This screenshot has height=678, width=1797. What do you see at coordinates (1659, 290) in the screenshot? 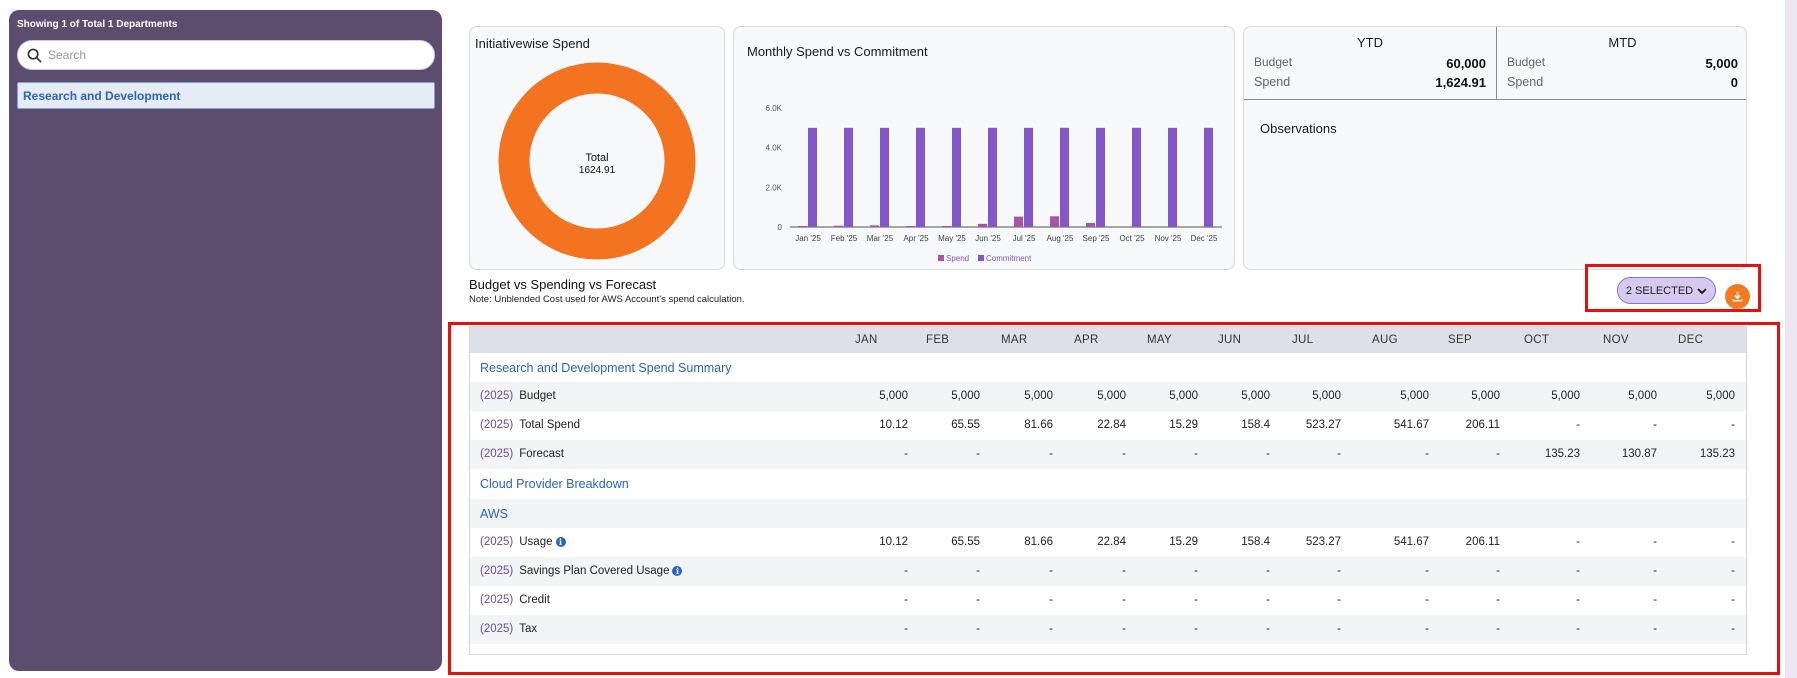
I see `selected-filter-label: 2 SELECTED` at bounding box center [1659, 290].